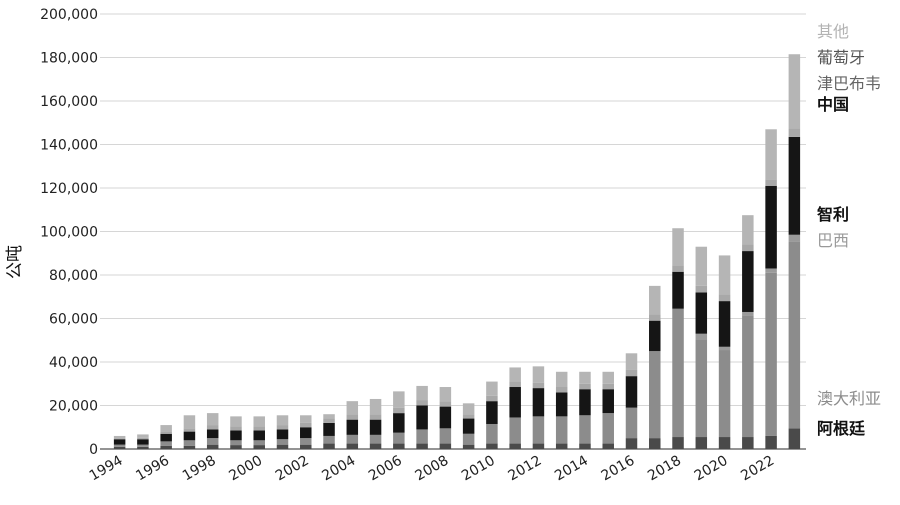 Image resolution: width=900 pixels, height=505 pixels. I want to click on y-tick-label: 200,000, so click(69, 15).